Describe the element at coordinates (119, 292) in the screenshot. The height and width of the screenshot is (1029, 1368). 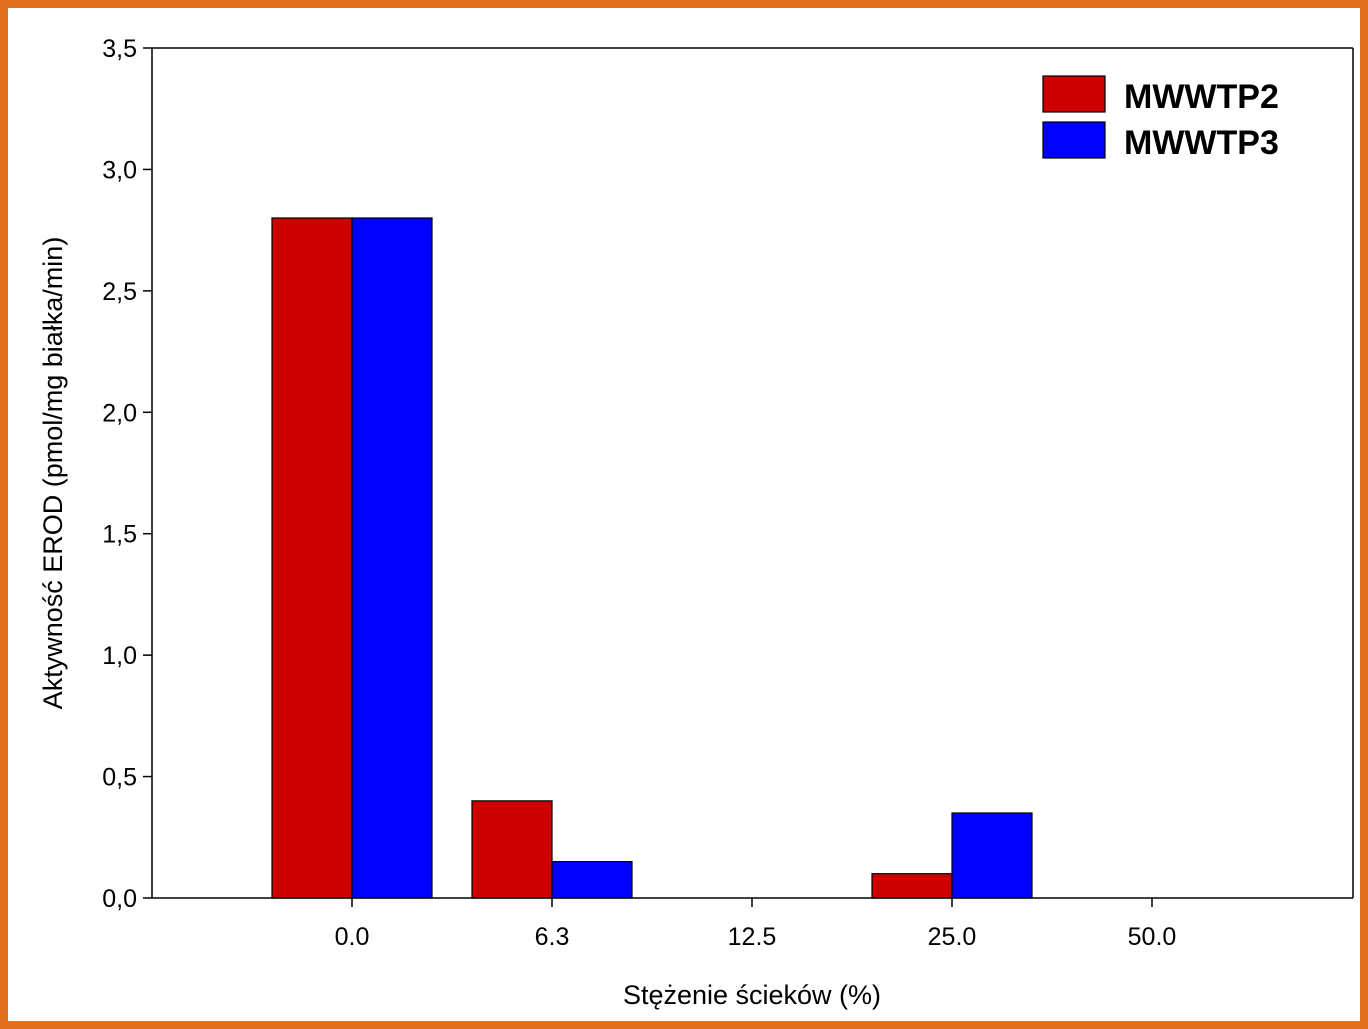
I see `y-tick-label: 2,5` at that location.